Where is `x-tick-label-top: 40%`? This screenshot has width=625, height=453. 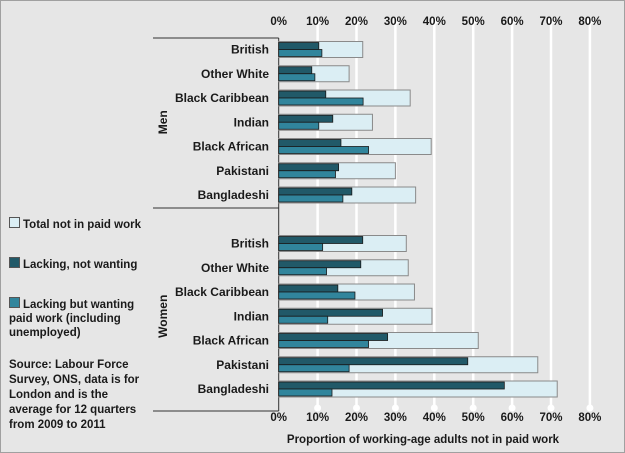
x-tick-label-top: 40% is located at coordinates (434, 22).